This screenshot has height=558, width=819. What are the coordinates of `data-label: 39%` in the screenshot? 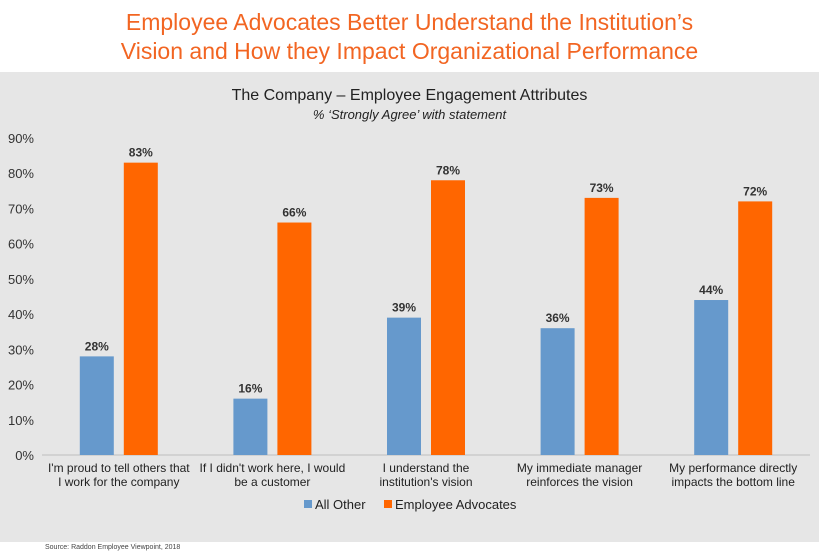 It's located at (404, 308).